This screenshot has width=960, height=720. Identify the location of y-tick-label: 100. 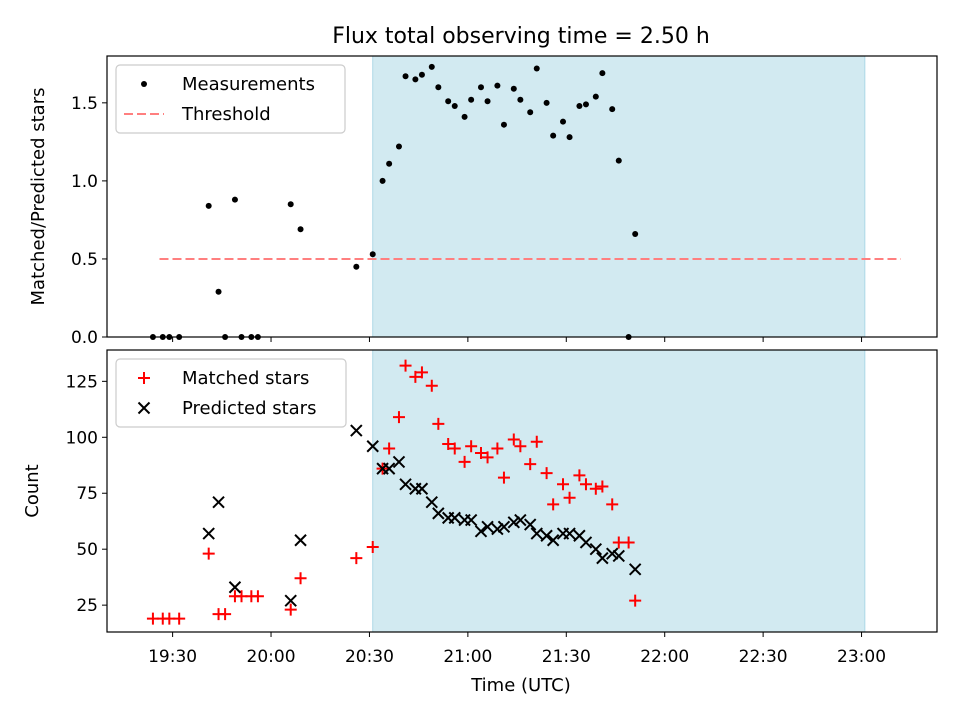
(82, 438).